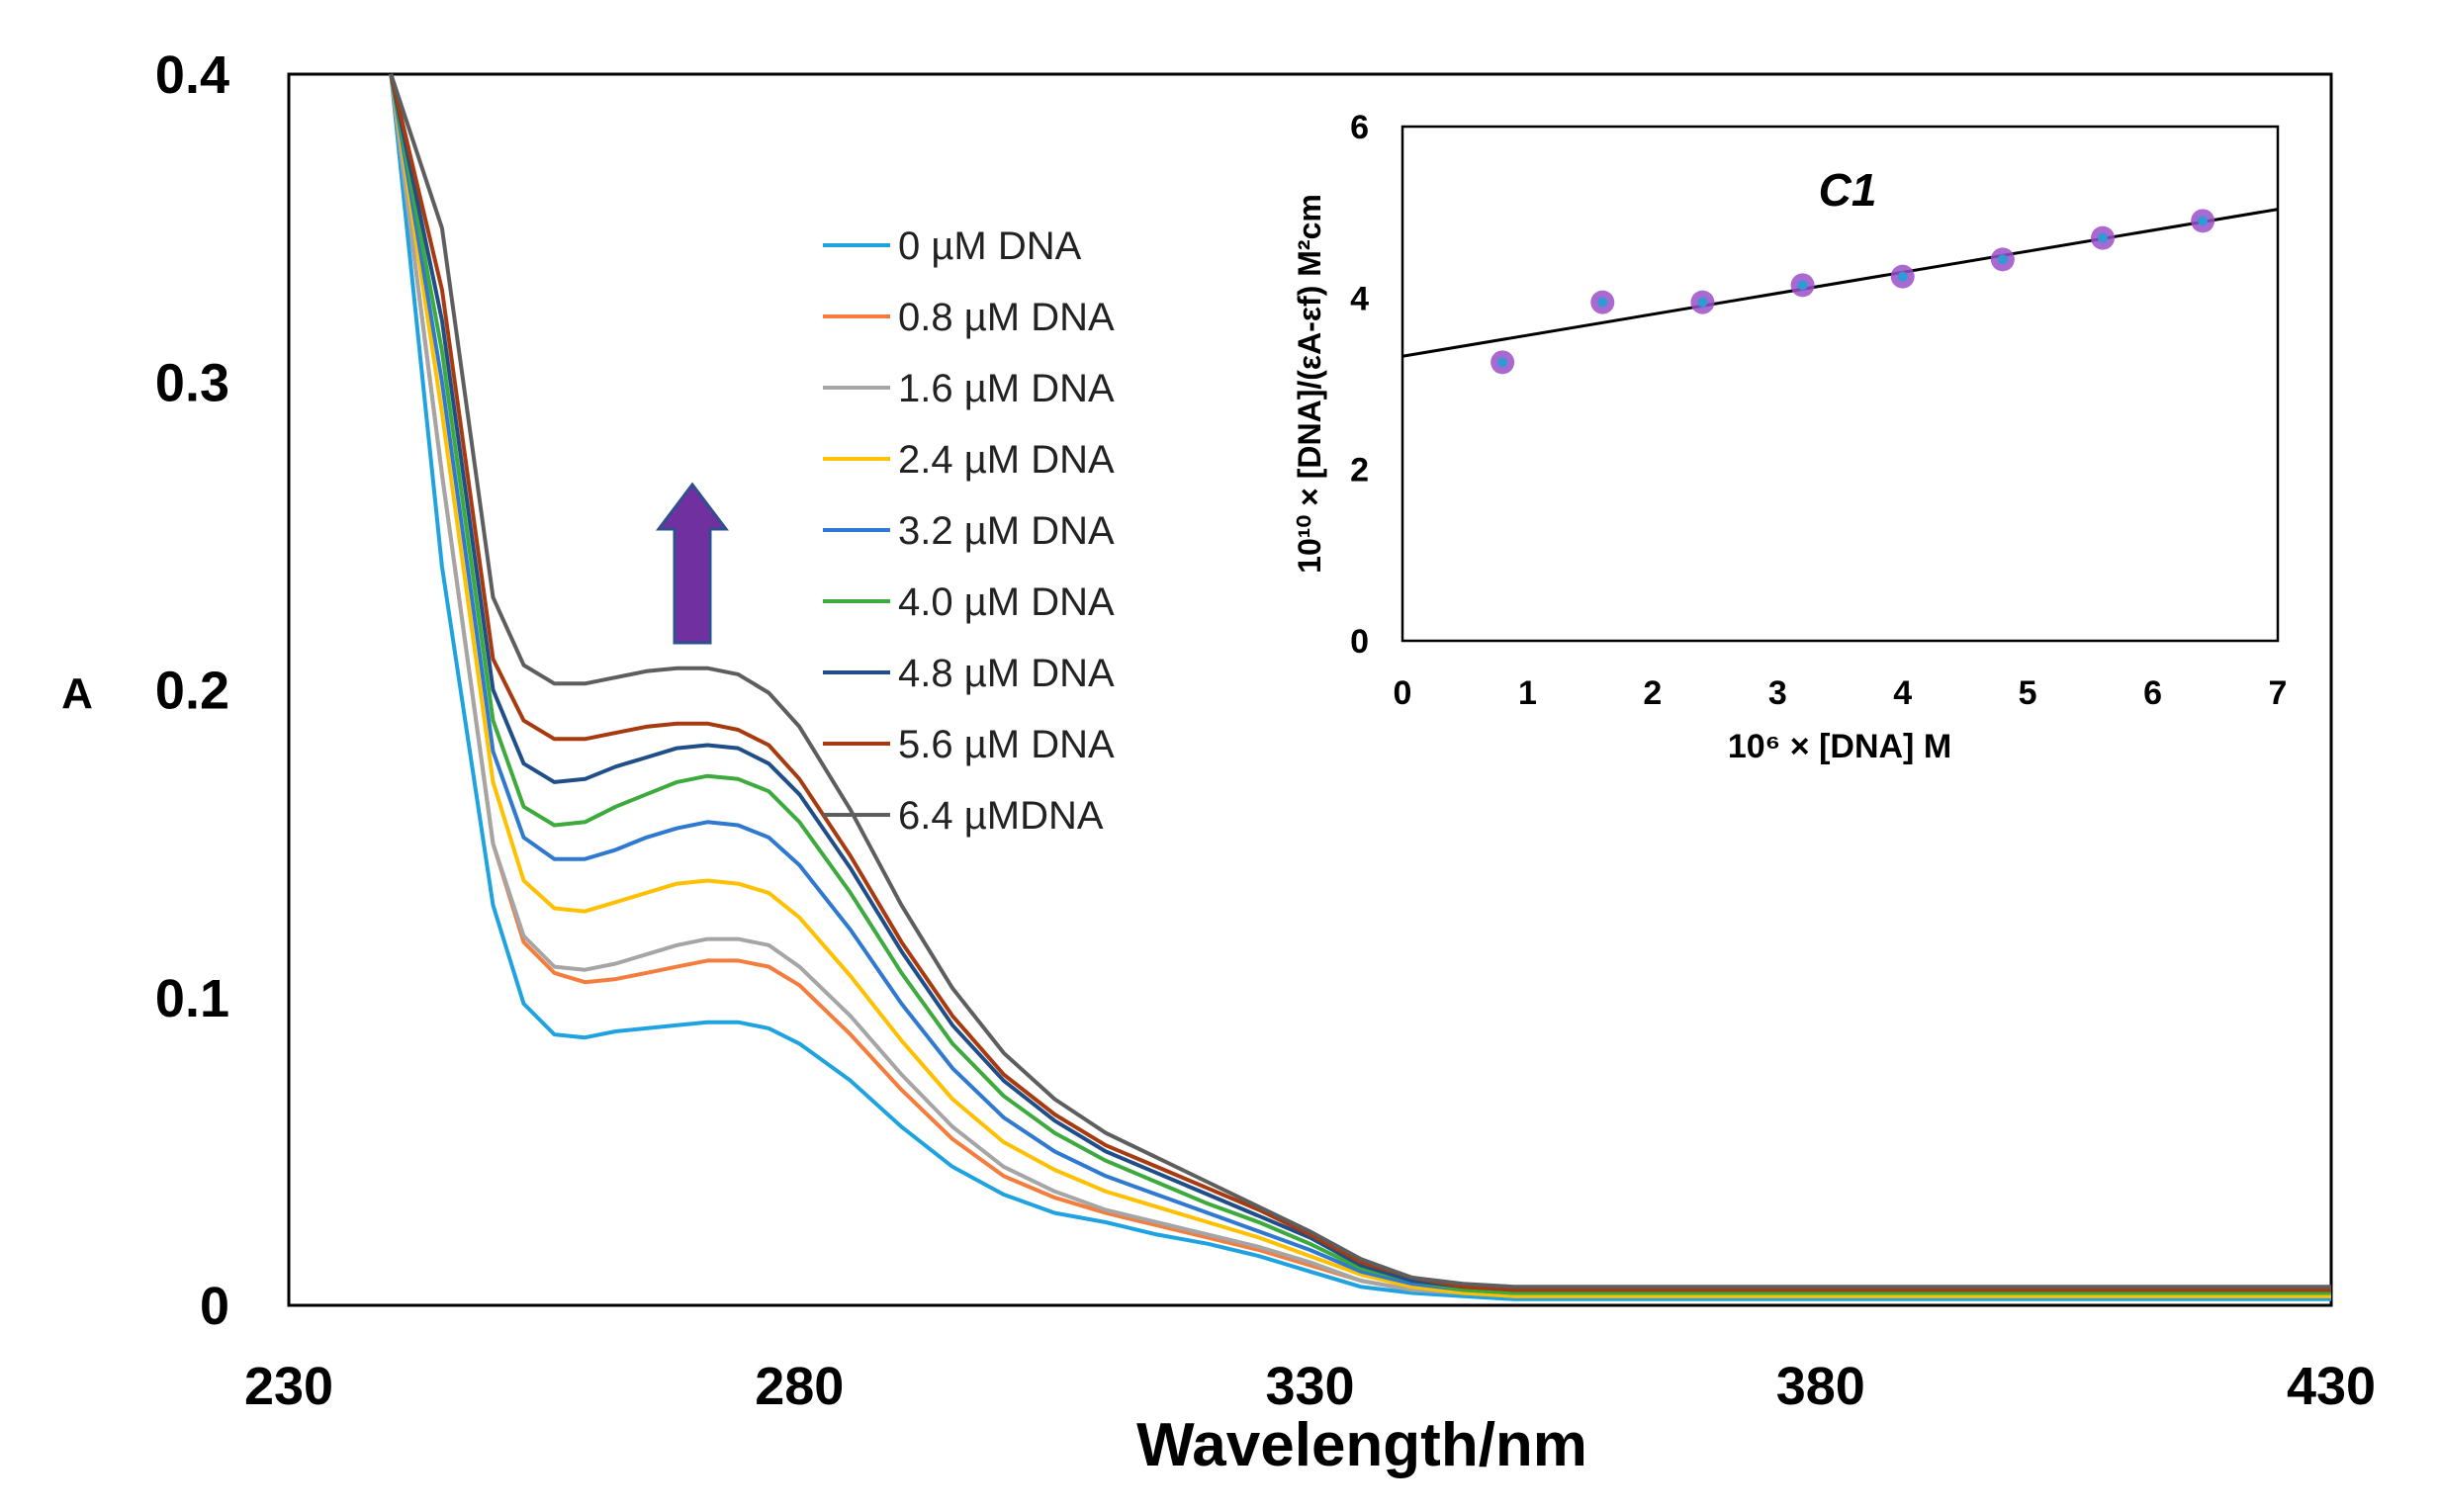 The width and height of the screenshot is (2439, 1512). What do you see at coordinates (1001, 816) in the screenshot?
I see `legend-label-8: 6.4 µMDNA` at bounding box center [1001, 816].